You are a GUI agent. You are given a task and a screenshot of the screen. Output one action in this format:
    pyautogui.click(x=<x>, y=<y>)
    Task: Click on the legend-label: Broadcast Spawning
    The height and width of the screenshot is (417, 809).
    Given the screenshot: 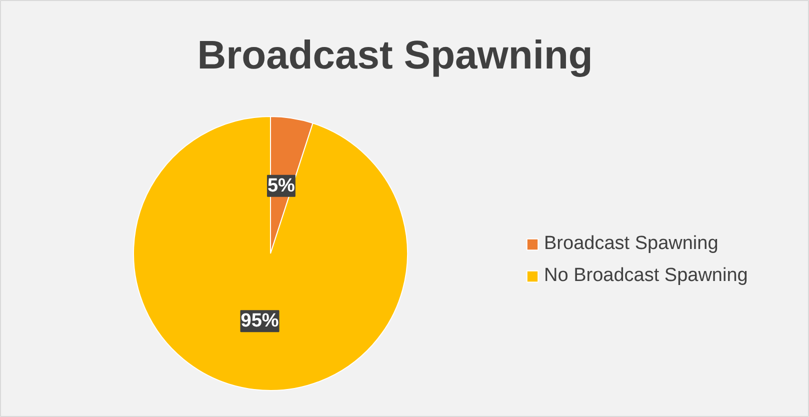 What is the action you would take?
    pyautogui.click(x=631, y=244)
    